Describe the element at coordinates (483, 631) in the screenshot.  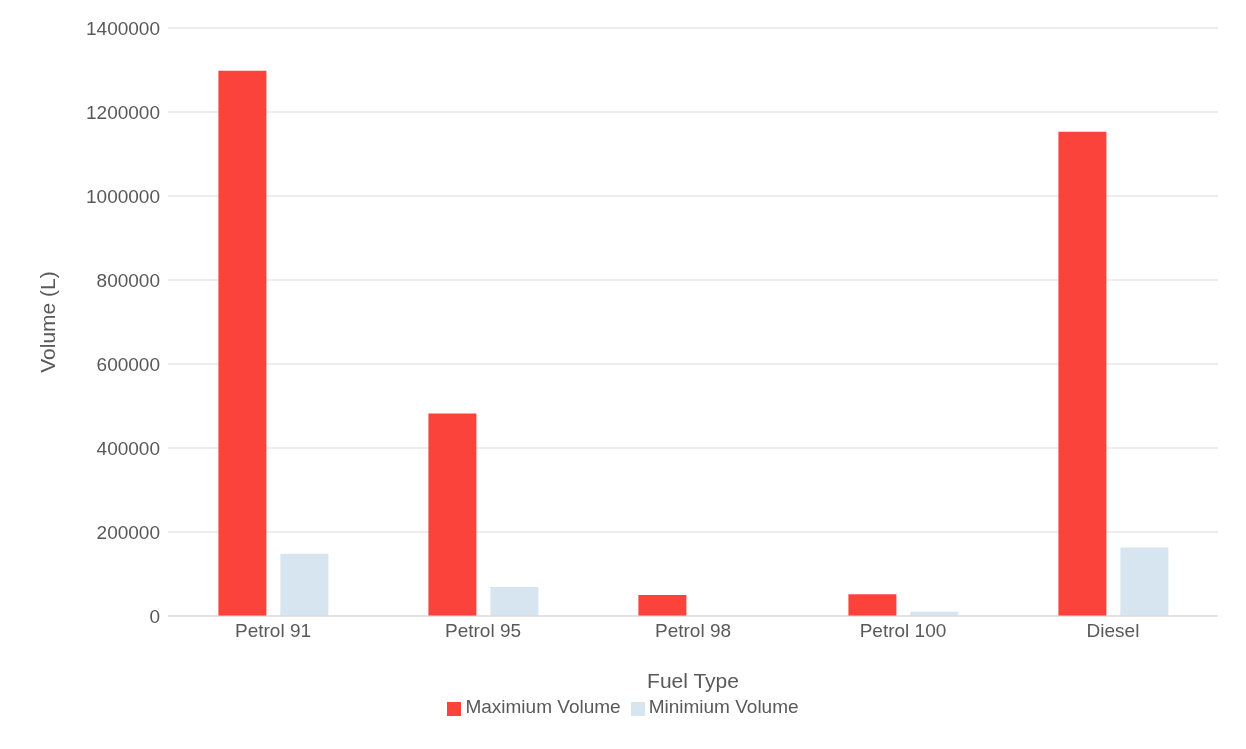
I see `x-tick-label: Petrol 95` at that location.